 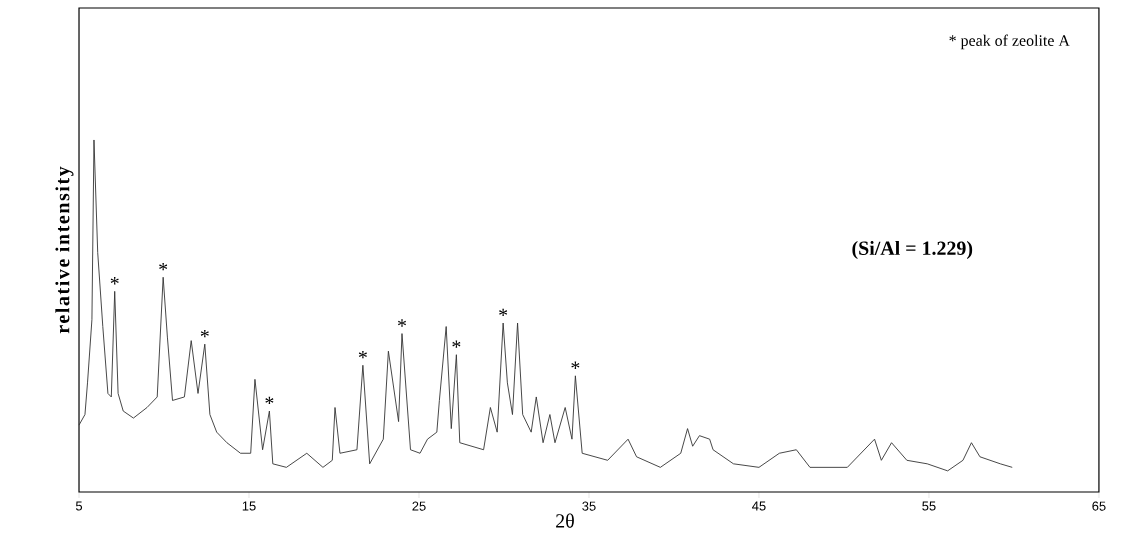 I want to click on y-axis-title: relative intensity, so click(x=64, y=250).